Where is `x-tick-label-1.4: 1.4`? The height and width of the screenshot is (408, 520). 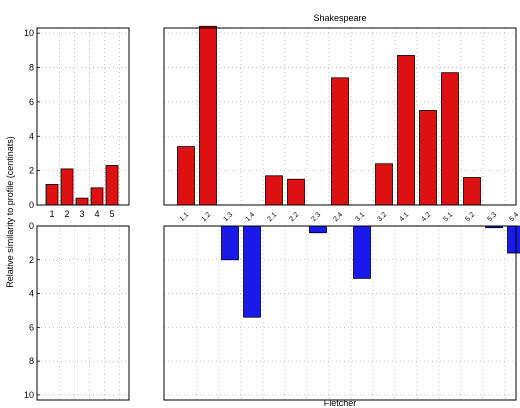
x-tick-label-1.4: 1.4 is located at coordinates (250, 217).